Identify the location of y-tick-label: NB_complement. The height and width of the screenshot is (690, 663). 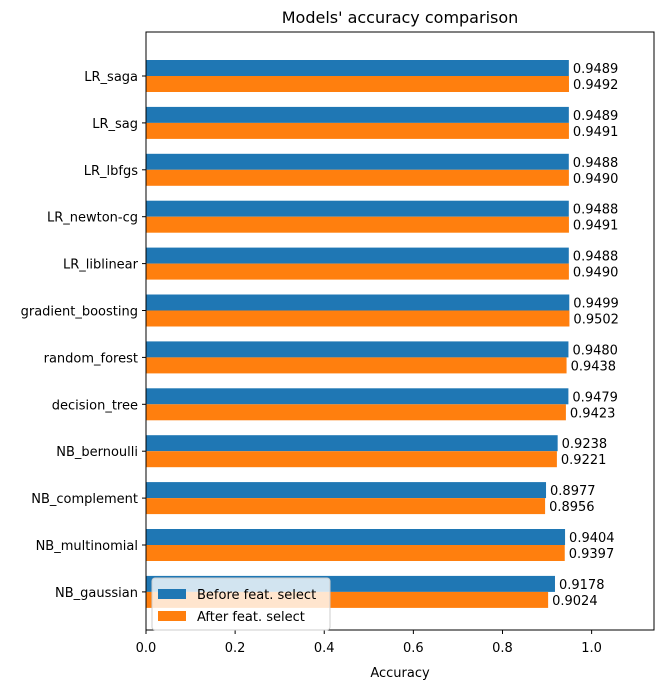
(84, 499).